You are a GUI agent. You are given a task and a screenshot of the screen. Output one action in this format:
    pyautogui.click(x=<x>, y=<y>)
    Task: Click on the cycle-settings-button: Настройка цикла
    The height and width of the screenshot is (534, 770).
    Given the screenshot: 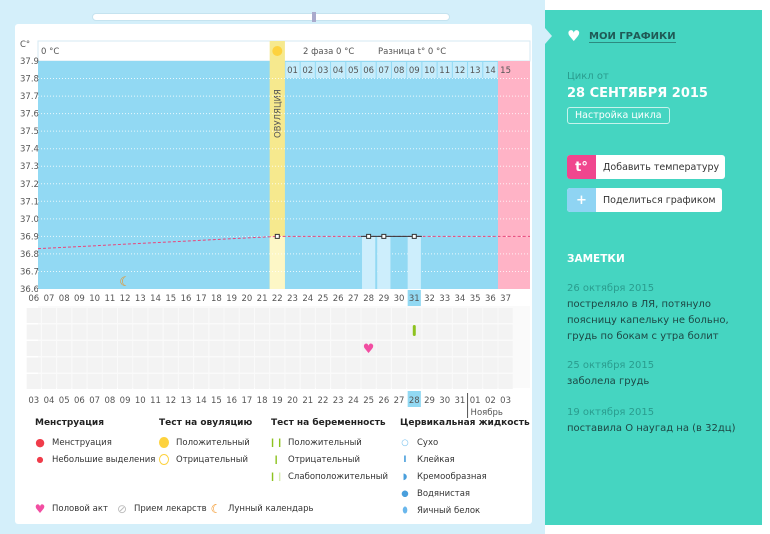 What is the action you would take?
    pyautogui.click(x=618, y=115)
    